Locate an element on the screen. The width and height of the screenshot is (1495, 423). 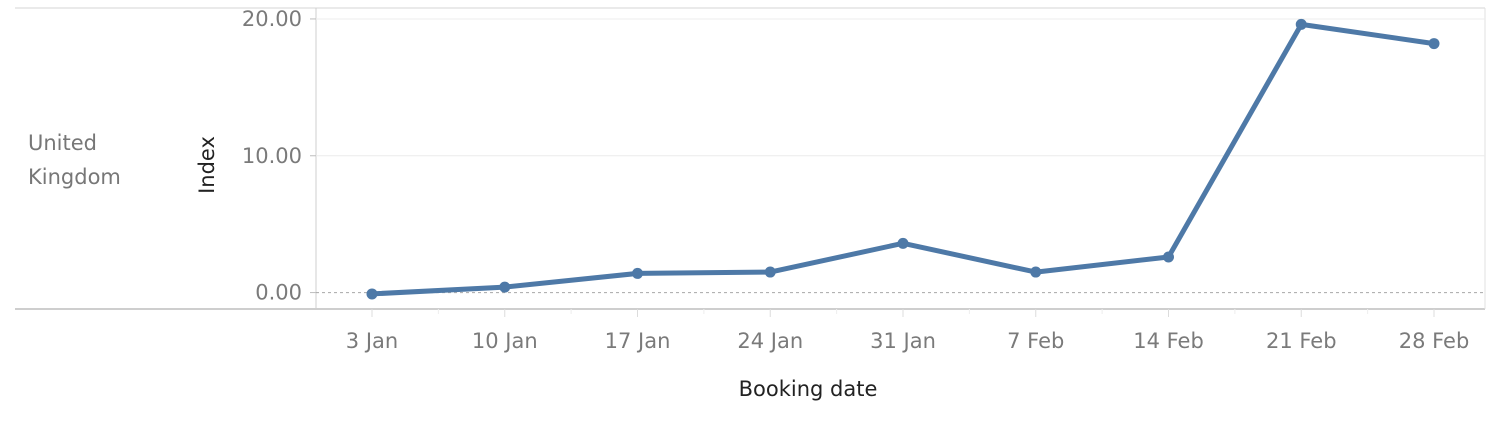
x-tick-label-1: 10 Jan is located at coordinates (505, 341).